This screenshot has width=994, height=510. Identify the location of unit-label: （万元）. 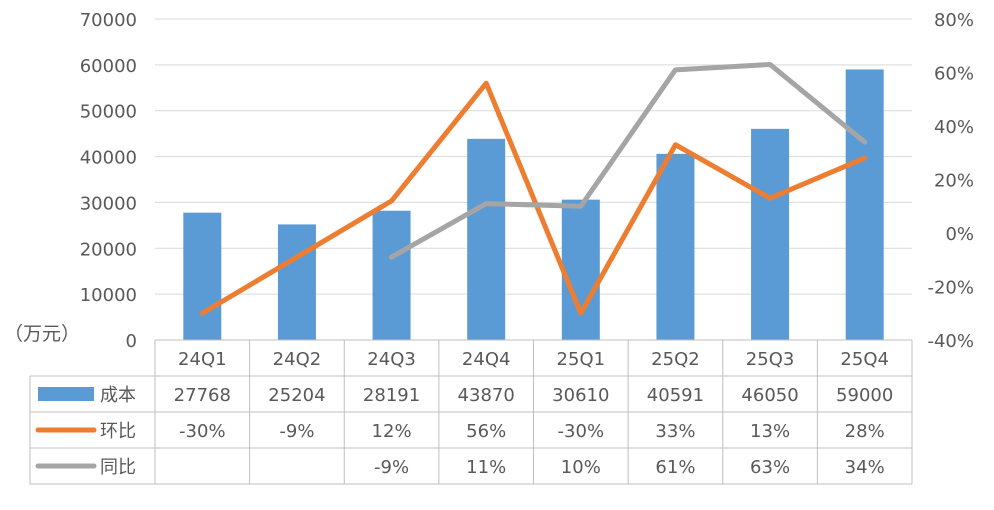
(42, 334).